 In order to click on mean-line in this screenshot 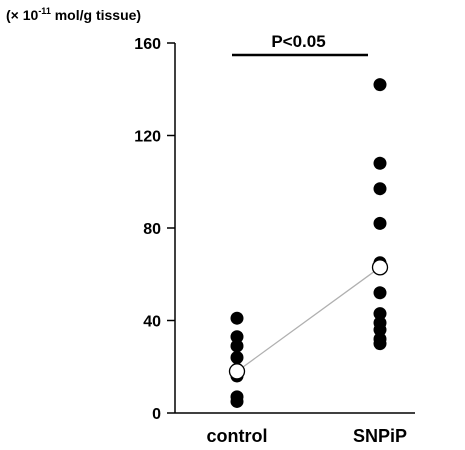, I will do `click(308, 319)`.